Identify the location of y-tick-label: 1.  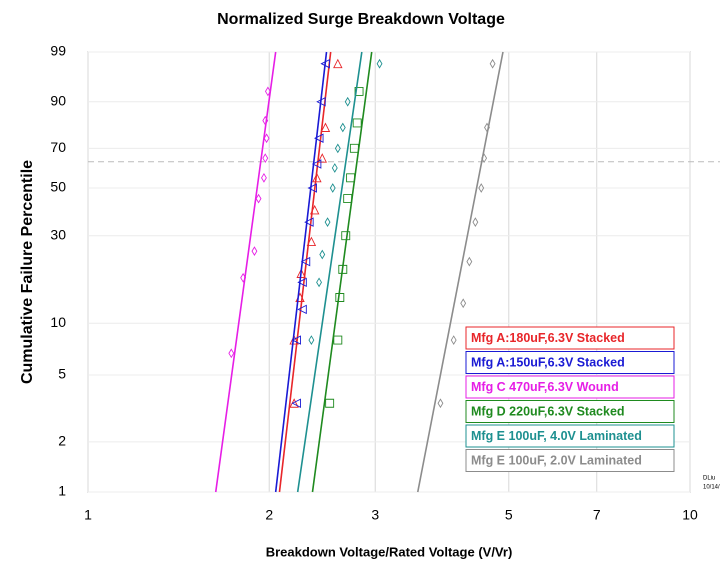
(62, 491).